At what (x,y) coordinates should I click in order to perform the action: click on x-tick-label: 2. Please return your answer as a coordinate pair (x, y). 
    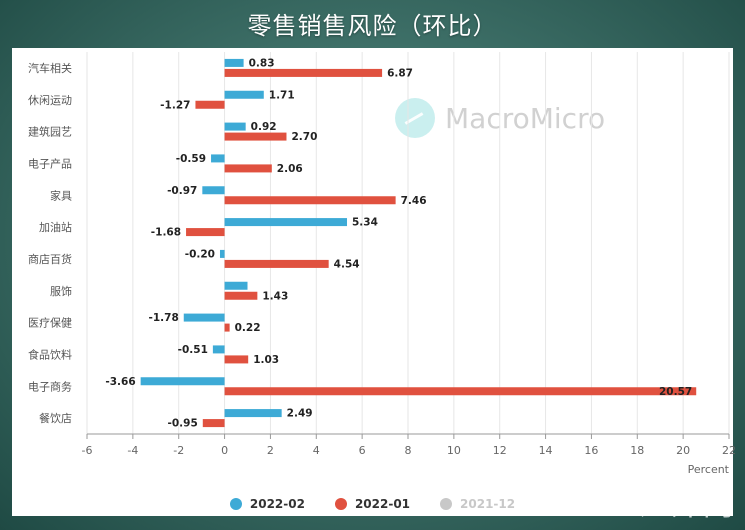
    Looking at the image, I should click on (270, 450).